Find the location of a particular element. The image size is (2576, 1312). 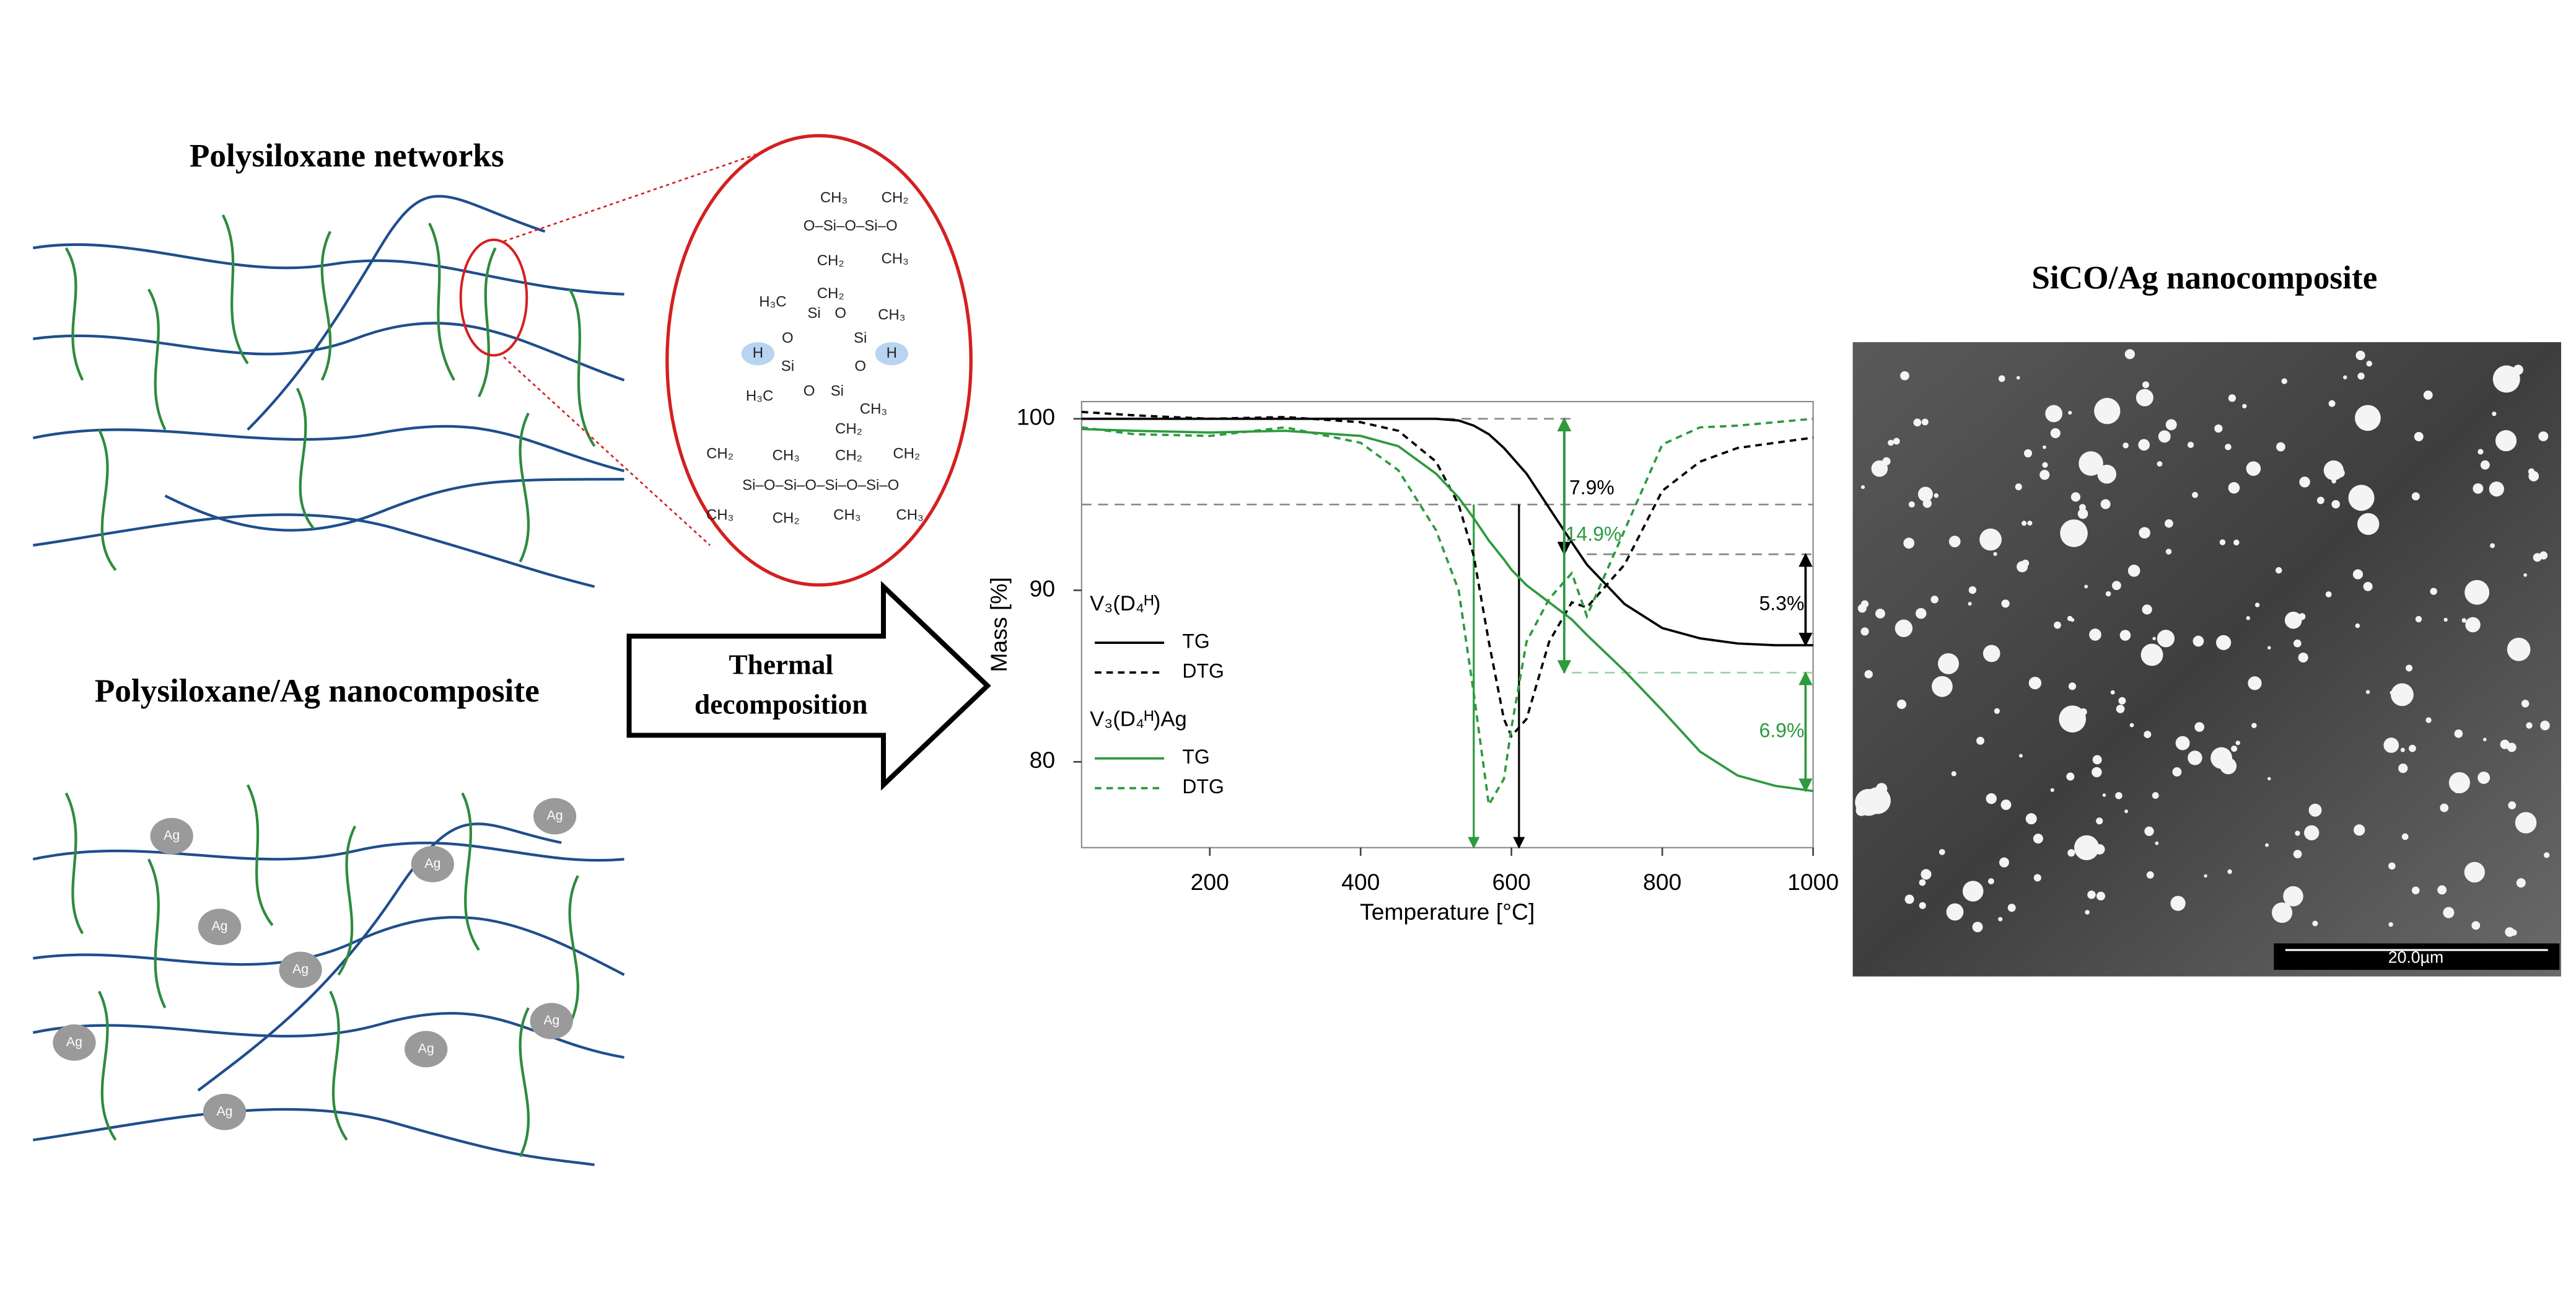

x-tick-label: 400 is located at coordinates (1360, 882).